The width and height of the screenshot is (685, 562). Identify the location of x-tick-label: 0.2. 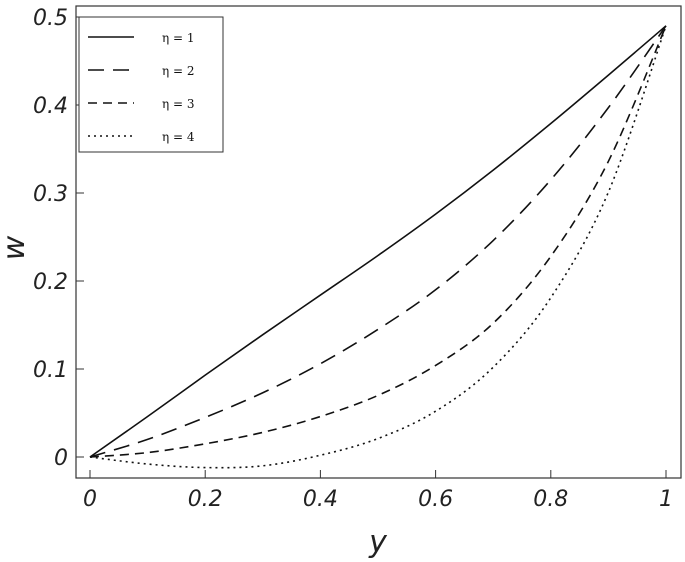
(205, 499).